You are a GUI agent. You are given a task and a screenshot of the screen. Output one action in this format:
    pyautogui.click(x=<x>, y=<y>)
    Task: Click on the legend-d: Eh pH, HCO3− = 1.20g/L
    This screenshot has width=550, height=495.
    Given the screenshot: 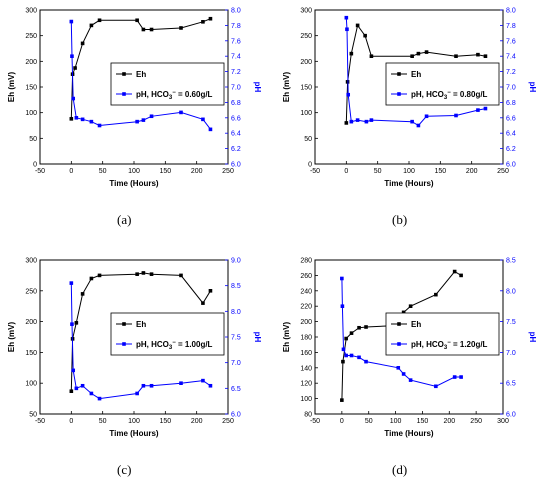 What is the action you would take?
    pyautogui.click(x=442, y=334)
    